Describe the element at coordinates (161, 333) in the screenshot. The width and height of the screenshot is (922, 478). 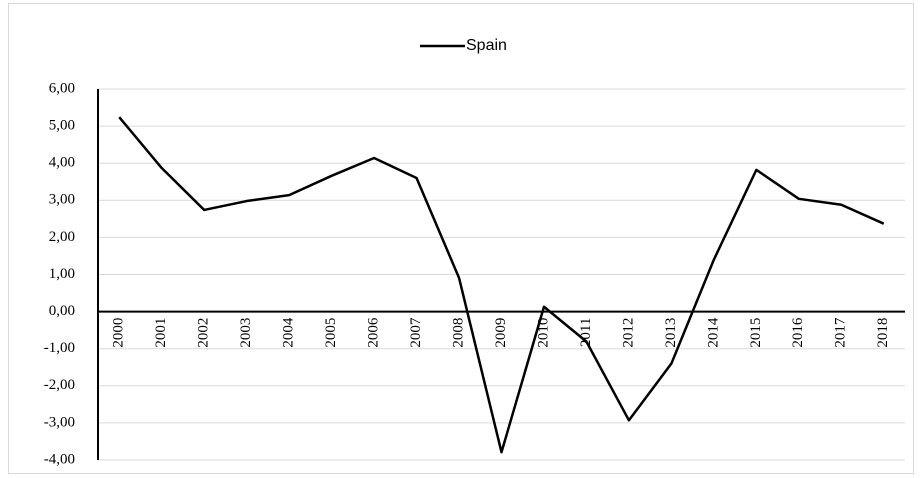
I see `x-tick-label: 2001` at that location.